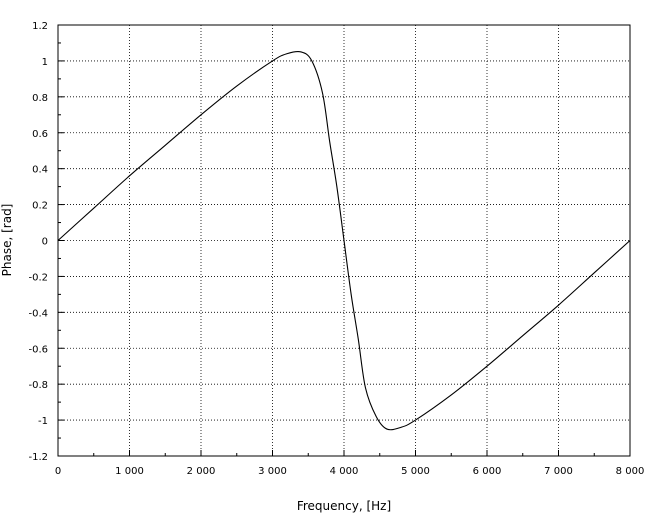 The image size is (671, 520). Describe the element at coordinates (43, 421) in the screenshot. I see `y-tick-label: -1` at that location.